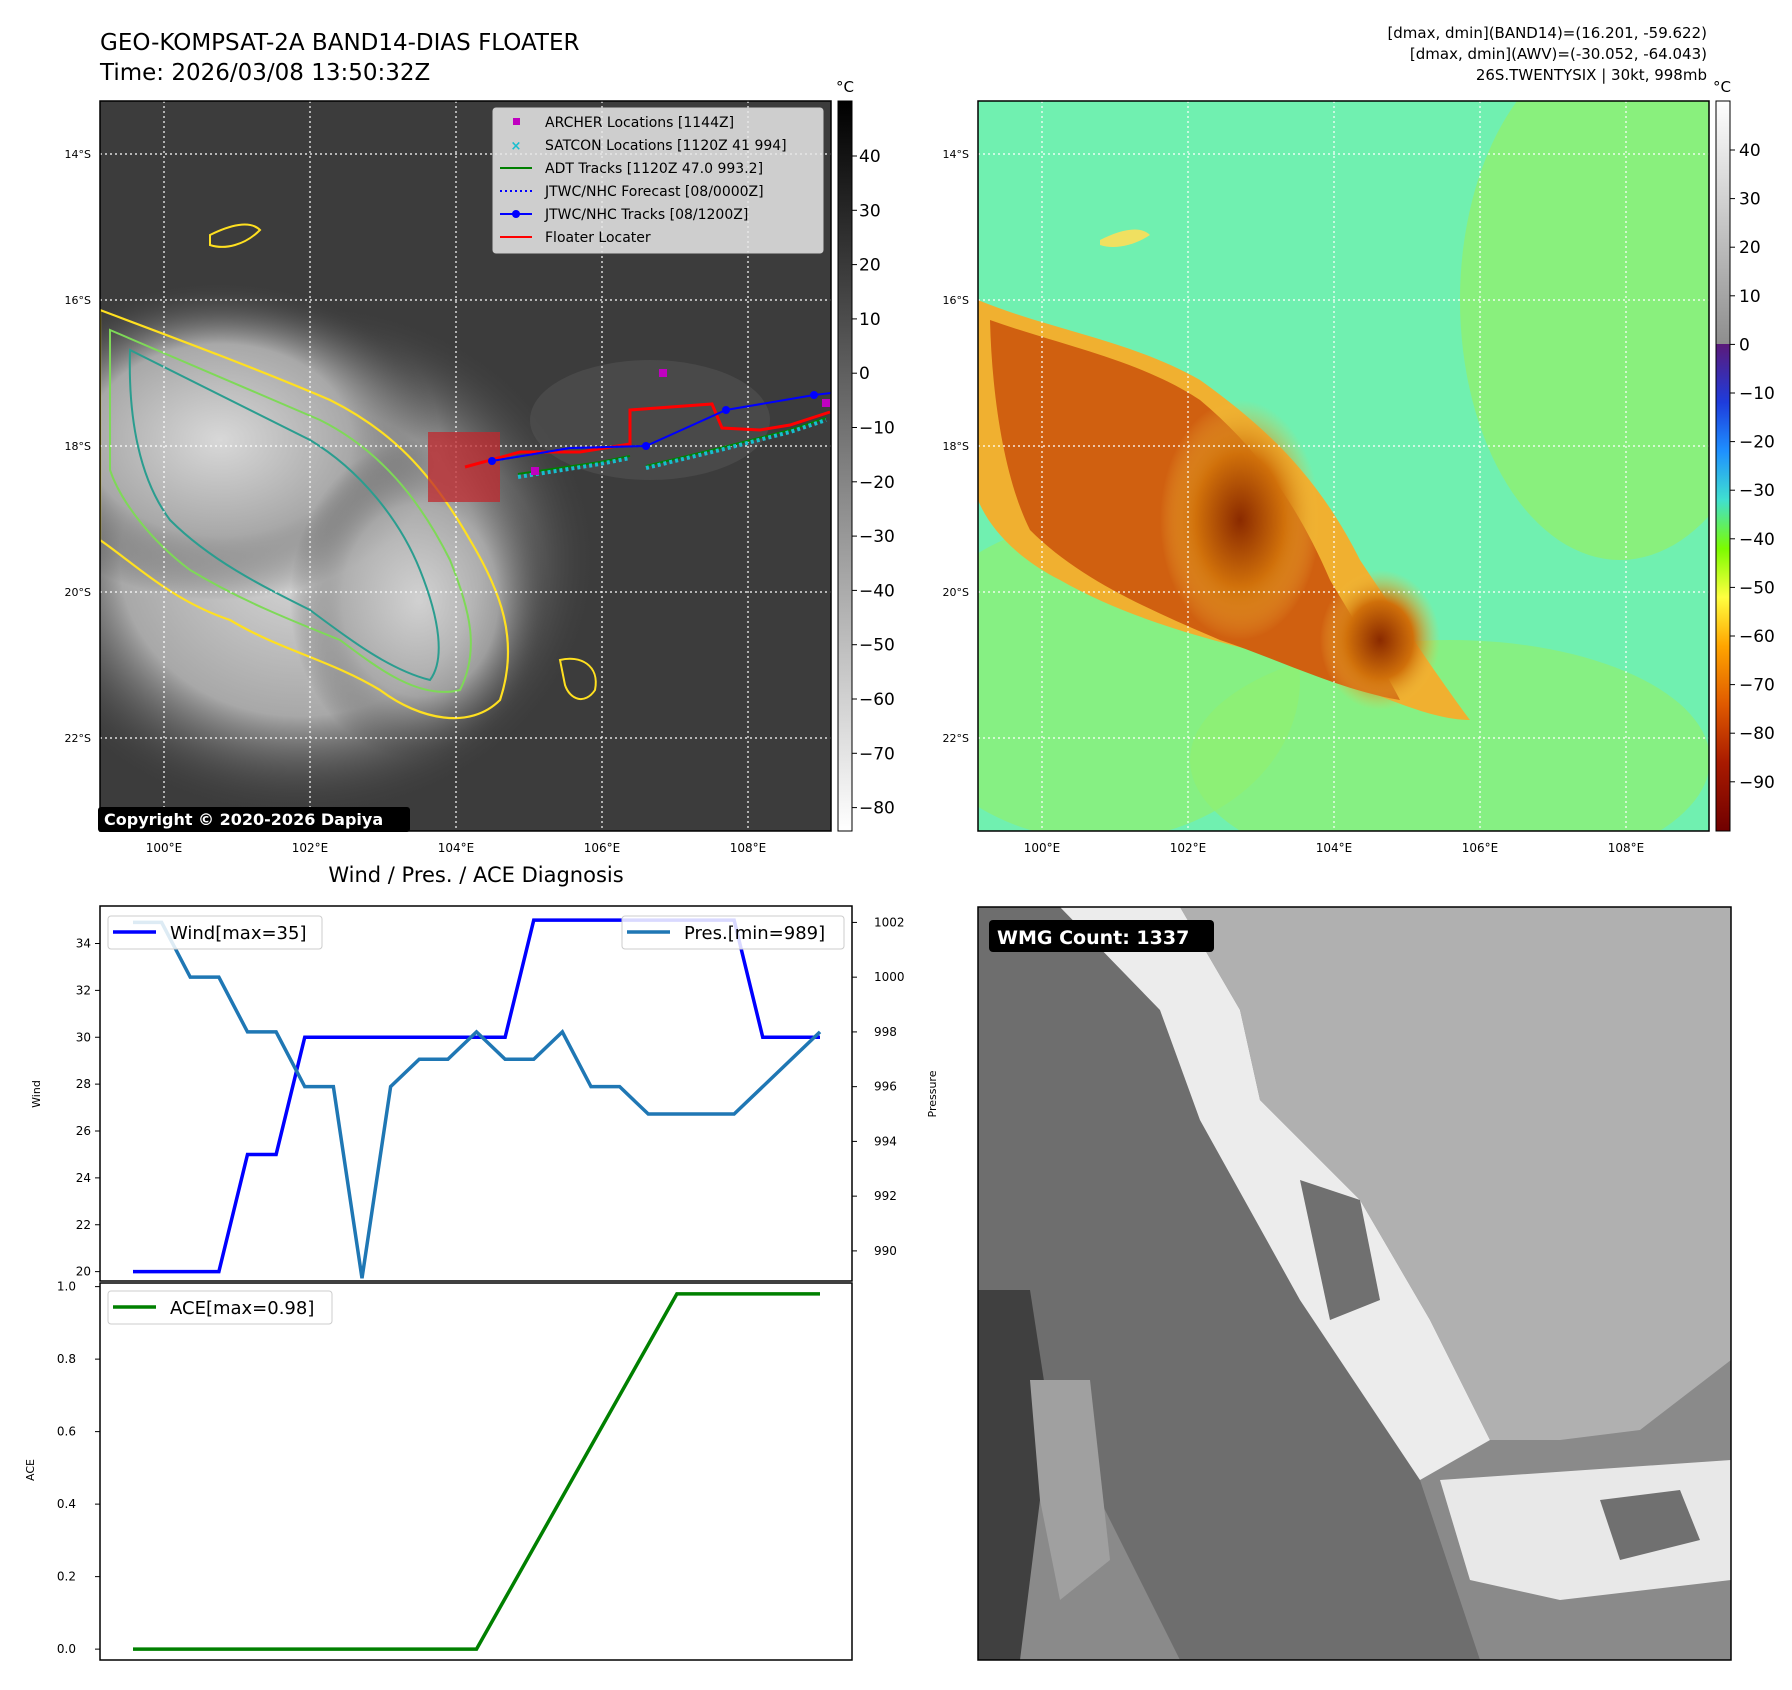 This screenshot has width=1792, height=1690. What do you see at coordinates (1750, 200) in the screenshot?
I see `wv-colorbar-tick-label: 30` at bounding box center [1750, 200].